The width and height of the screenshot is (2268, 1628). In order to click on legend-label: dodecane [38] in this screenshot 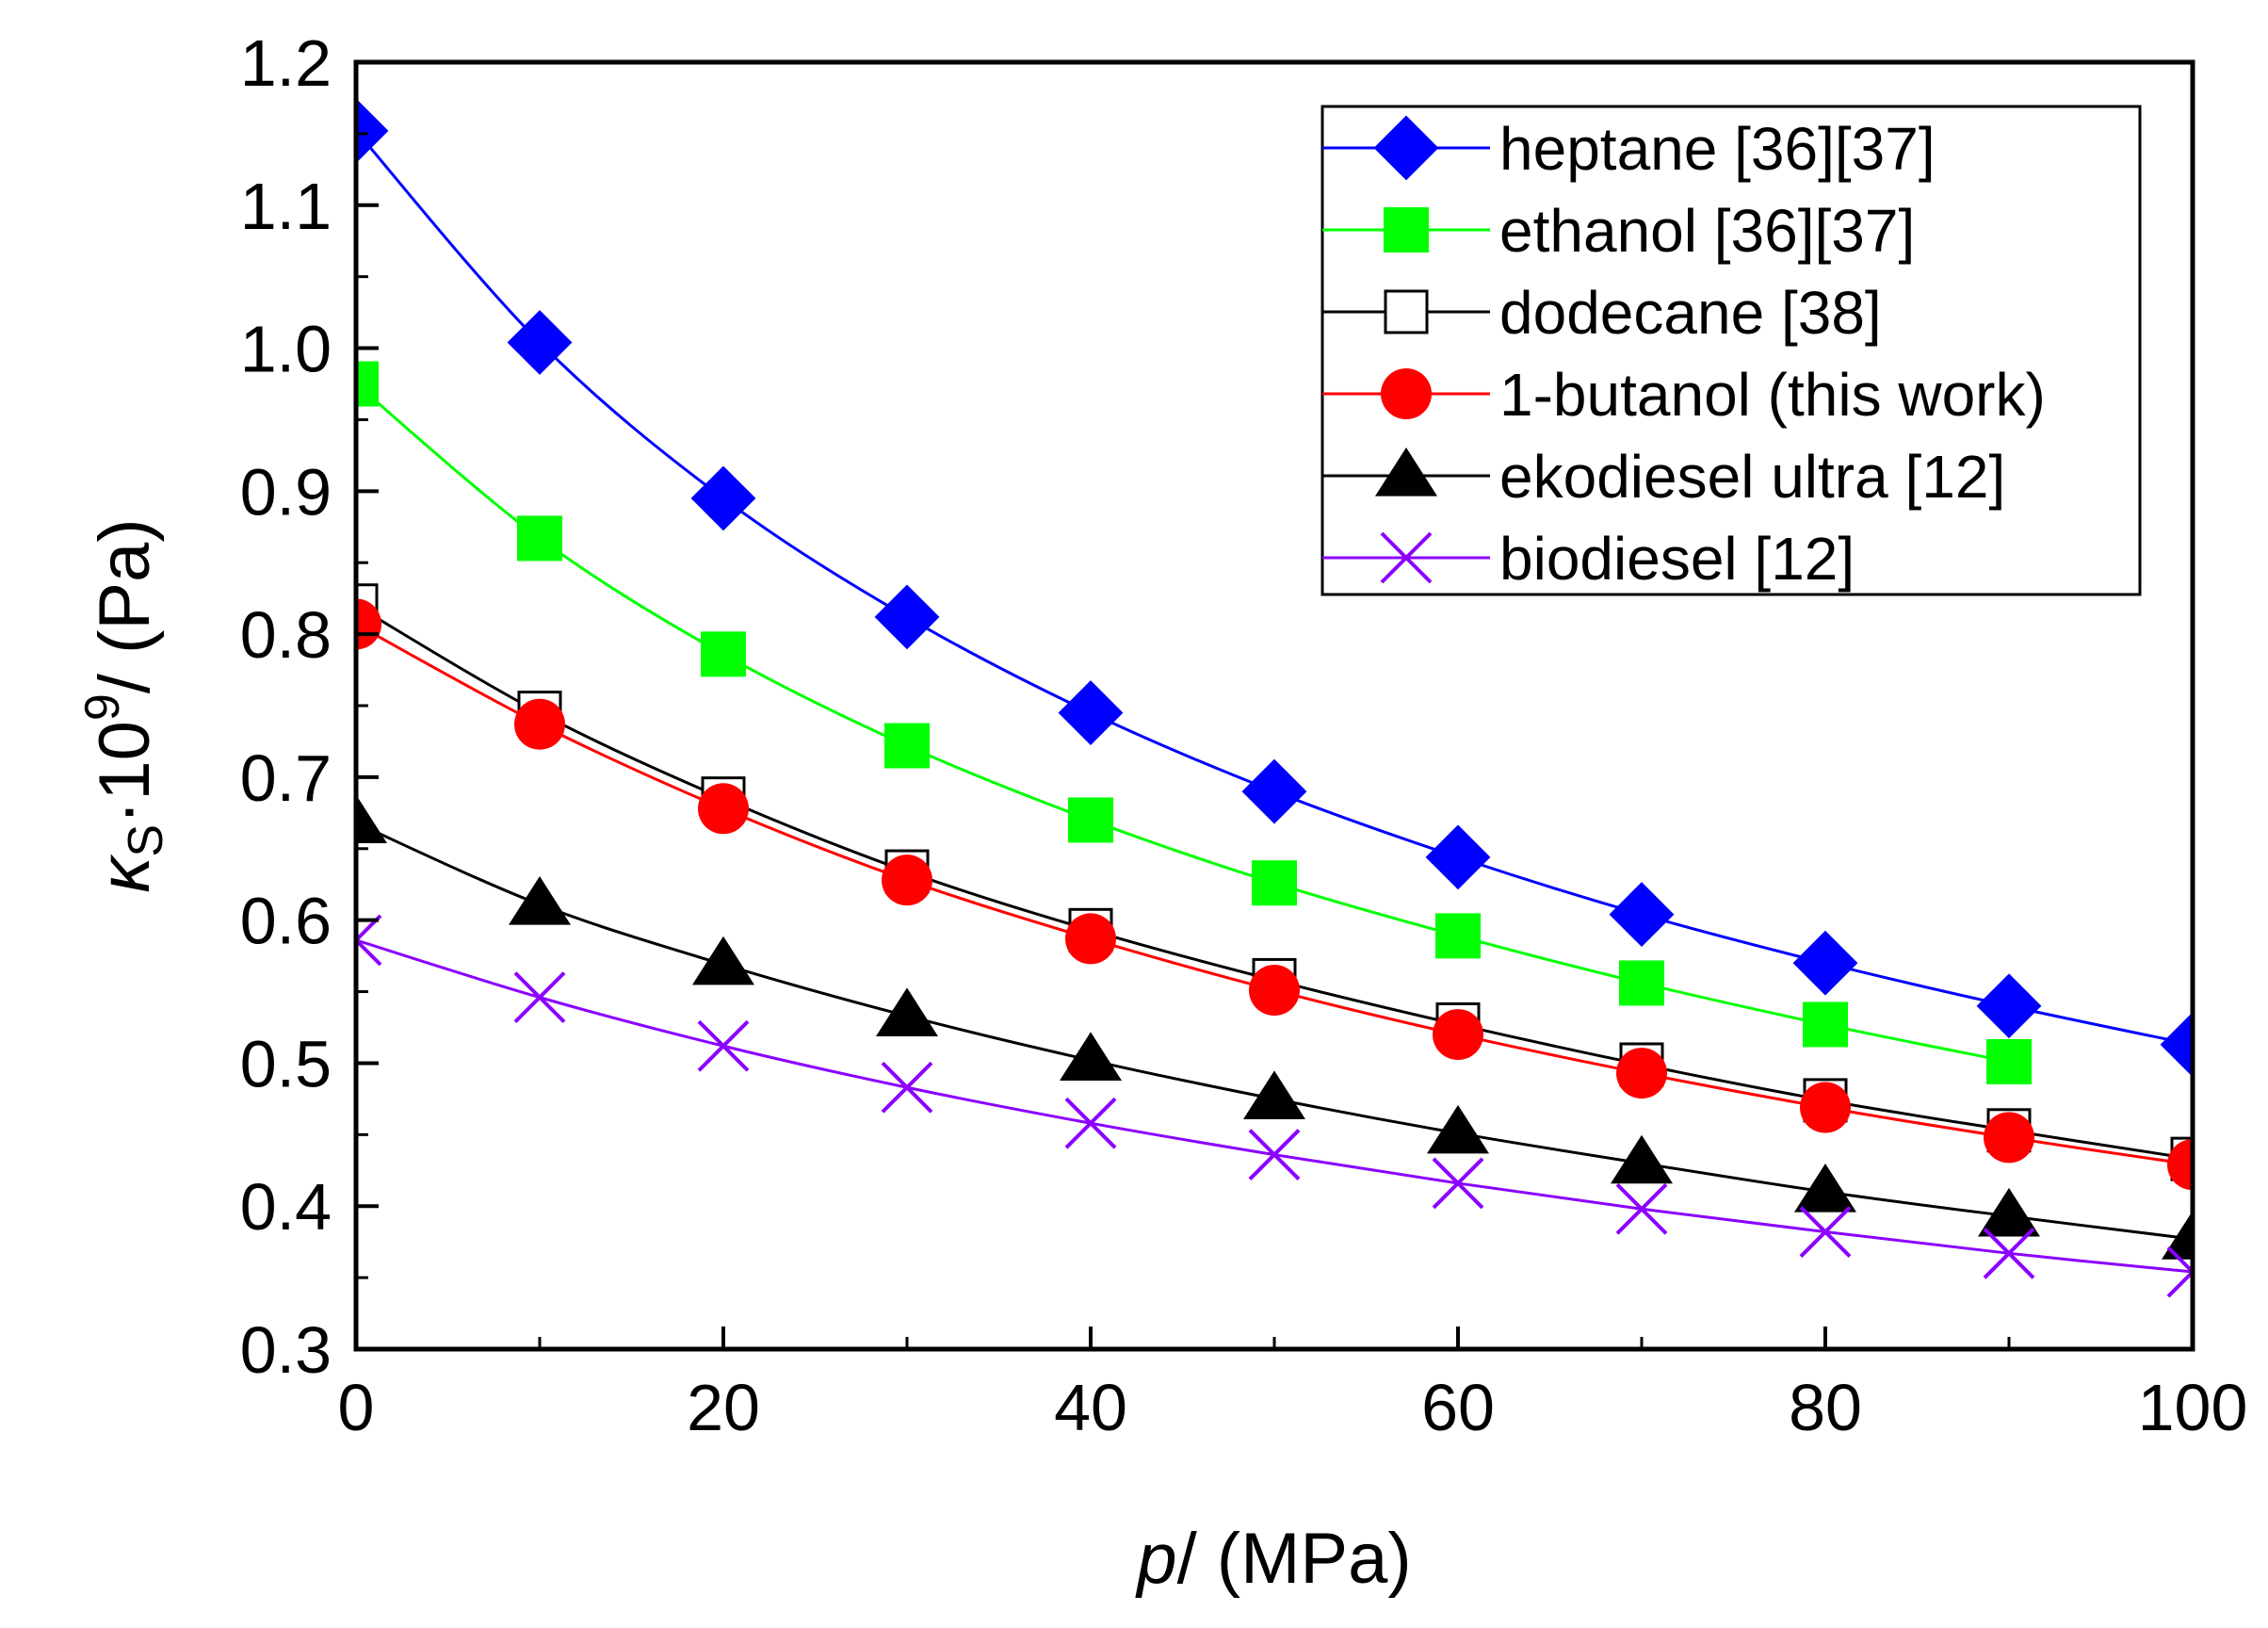, I will do `click(1691, 313)`.